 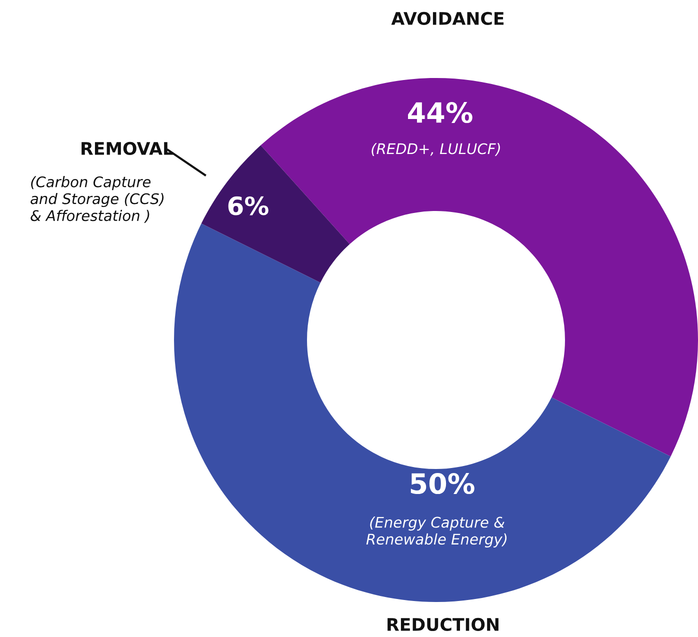 What do you see at coordinates (128, 149) in the screenshot?
I see `slice-label: REMOVAL` at bounding box center [128, 149].